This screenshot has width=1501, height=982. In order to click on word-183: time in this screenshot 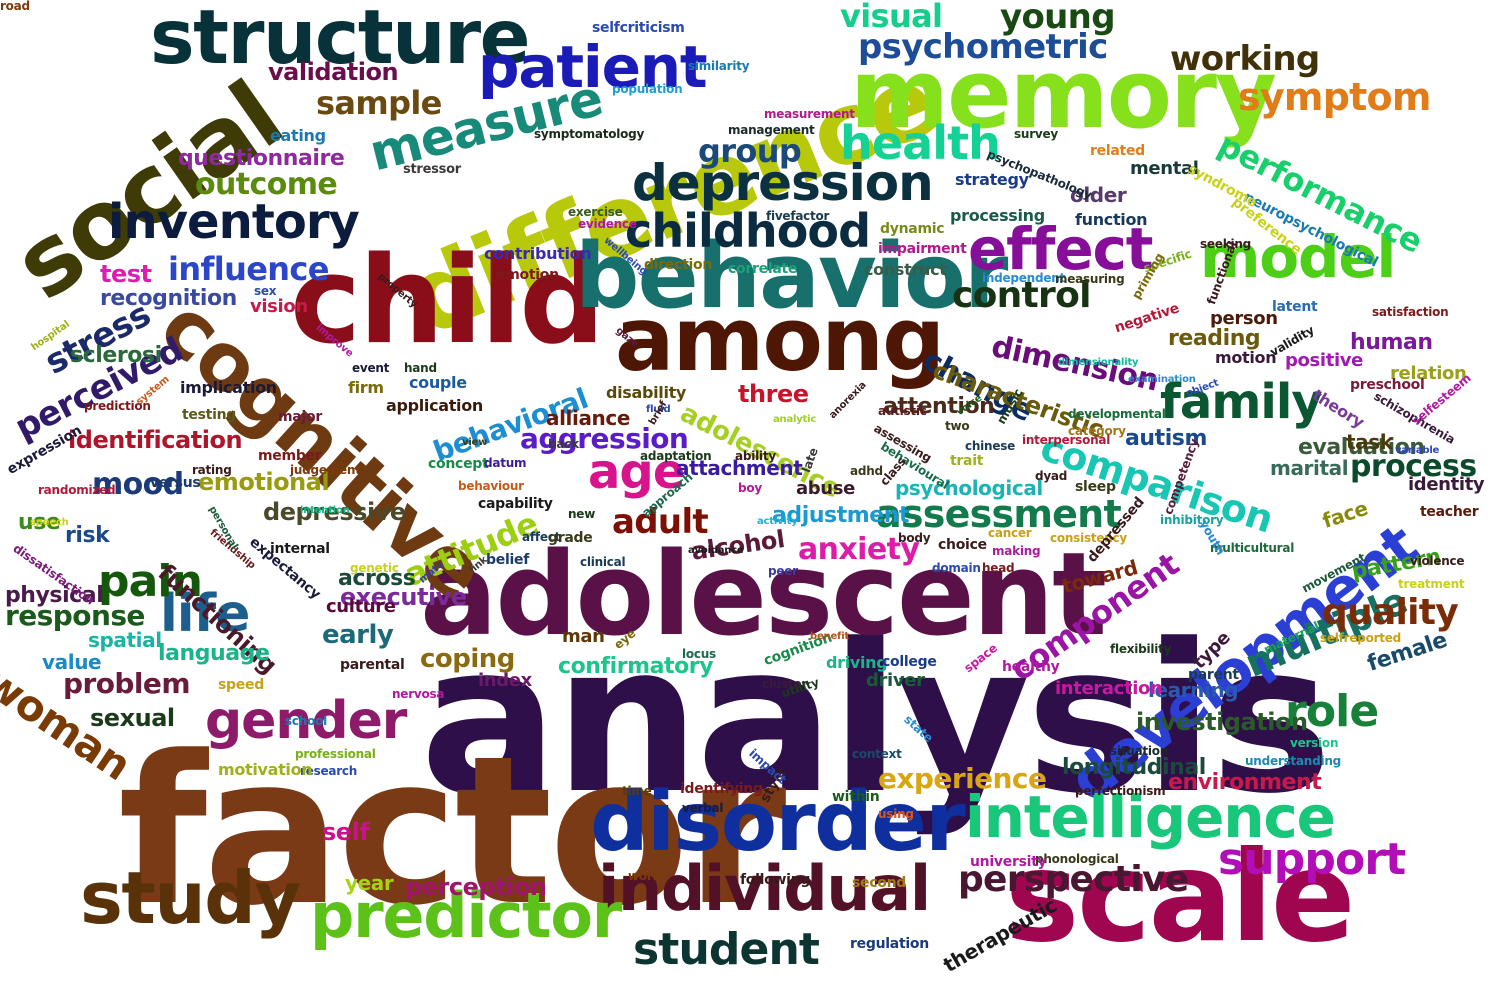, I will do `click(637, 791)`.